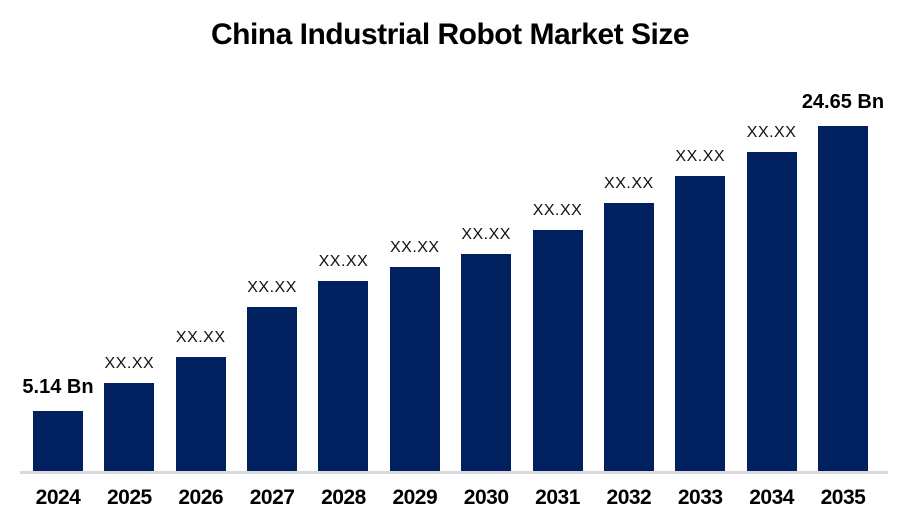 The width and height of the screenshot is (900, 525). What do you see at coordinates (700, 156) in the screenshot?
I see `bar-value-label-2033: XX.XX` at bounding box center [700, 156].